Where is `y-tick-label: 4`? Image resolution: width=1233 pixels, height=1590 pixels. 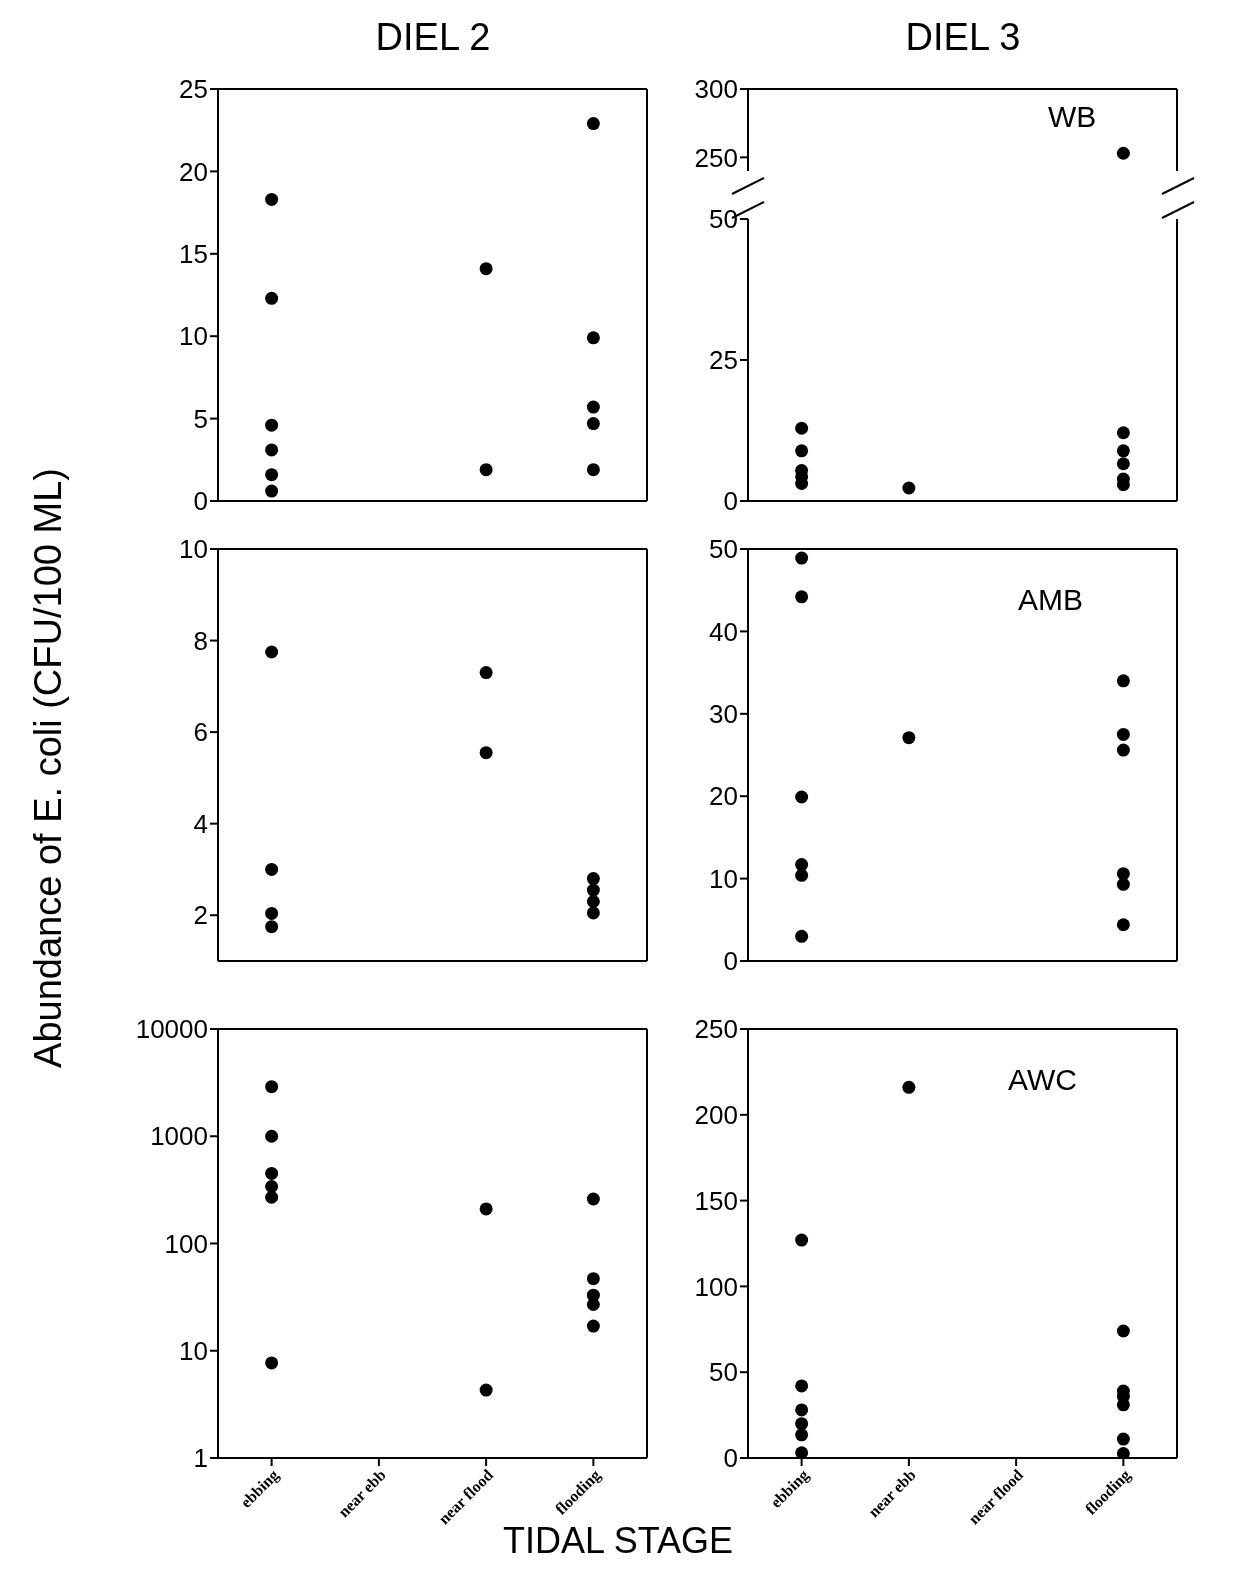
y-tick-label: 4 is located at coordinates (200, 823).